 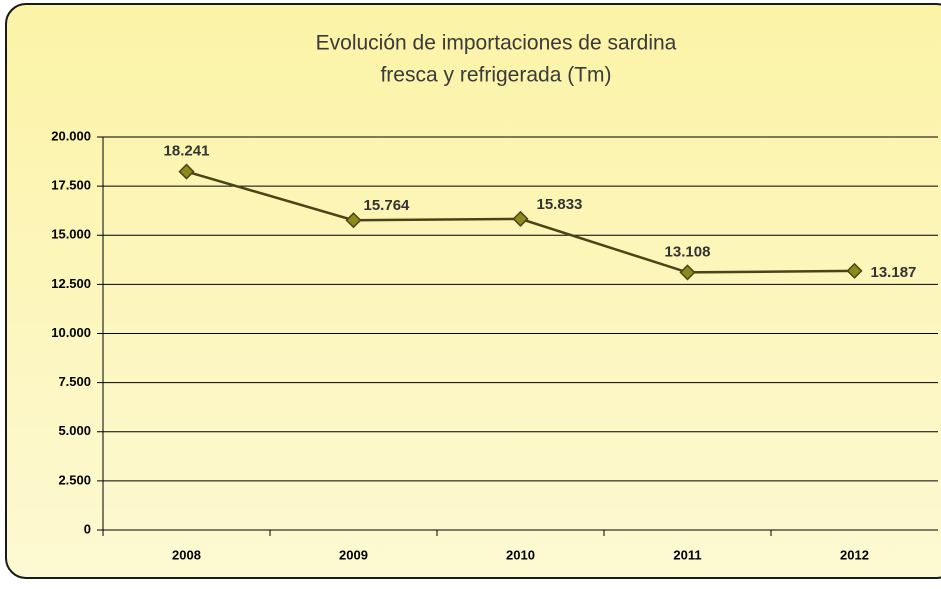 What do you see at coordinates (74, 430) in the screenshot?
I see `y-tick-label: 5.000` at bounding box center [74, 430].